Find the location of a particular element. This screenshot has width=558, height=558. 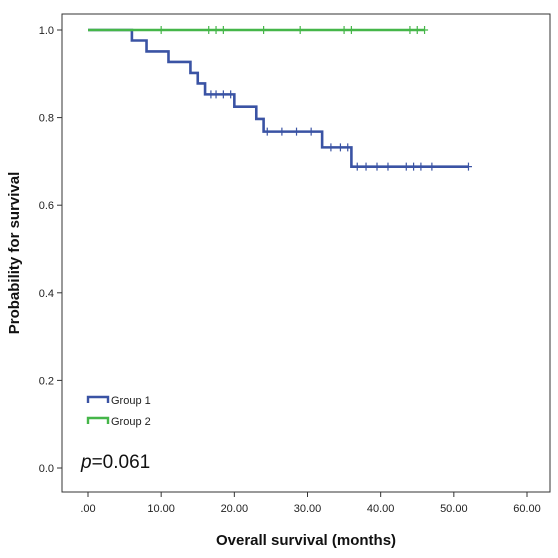

y-tick-label: 0.8 is located at coordinates (46, 119).